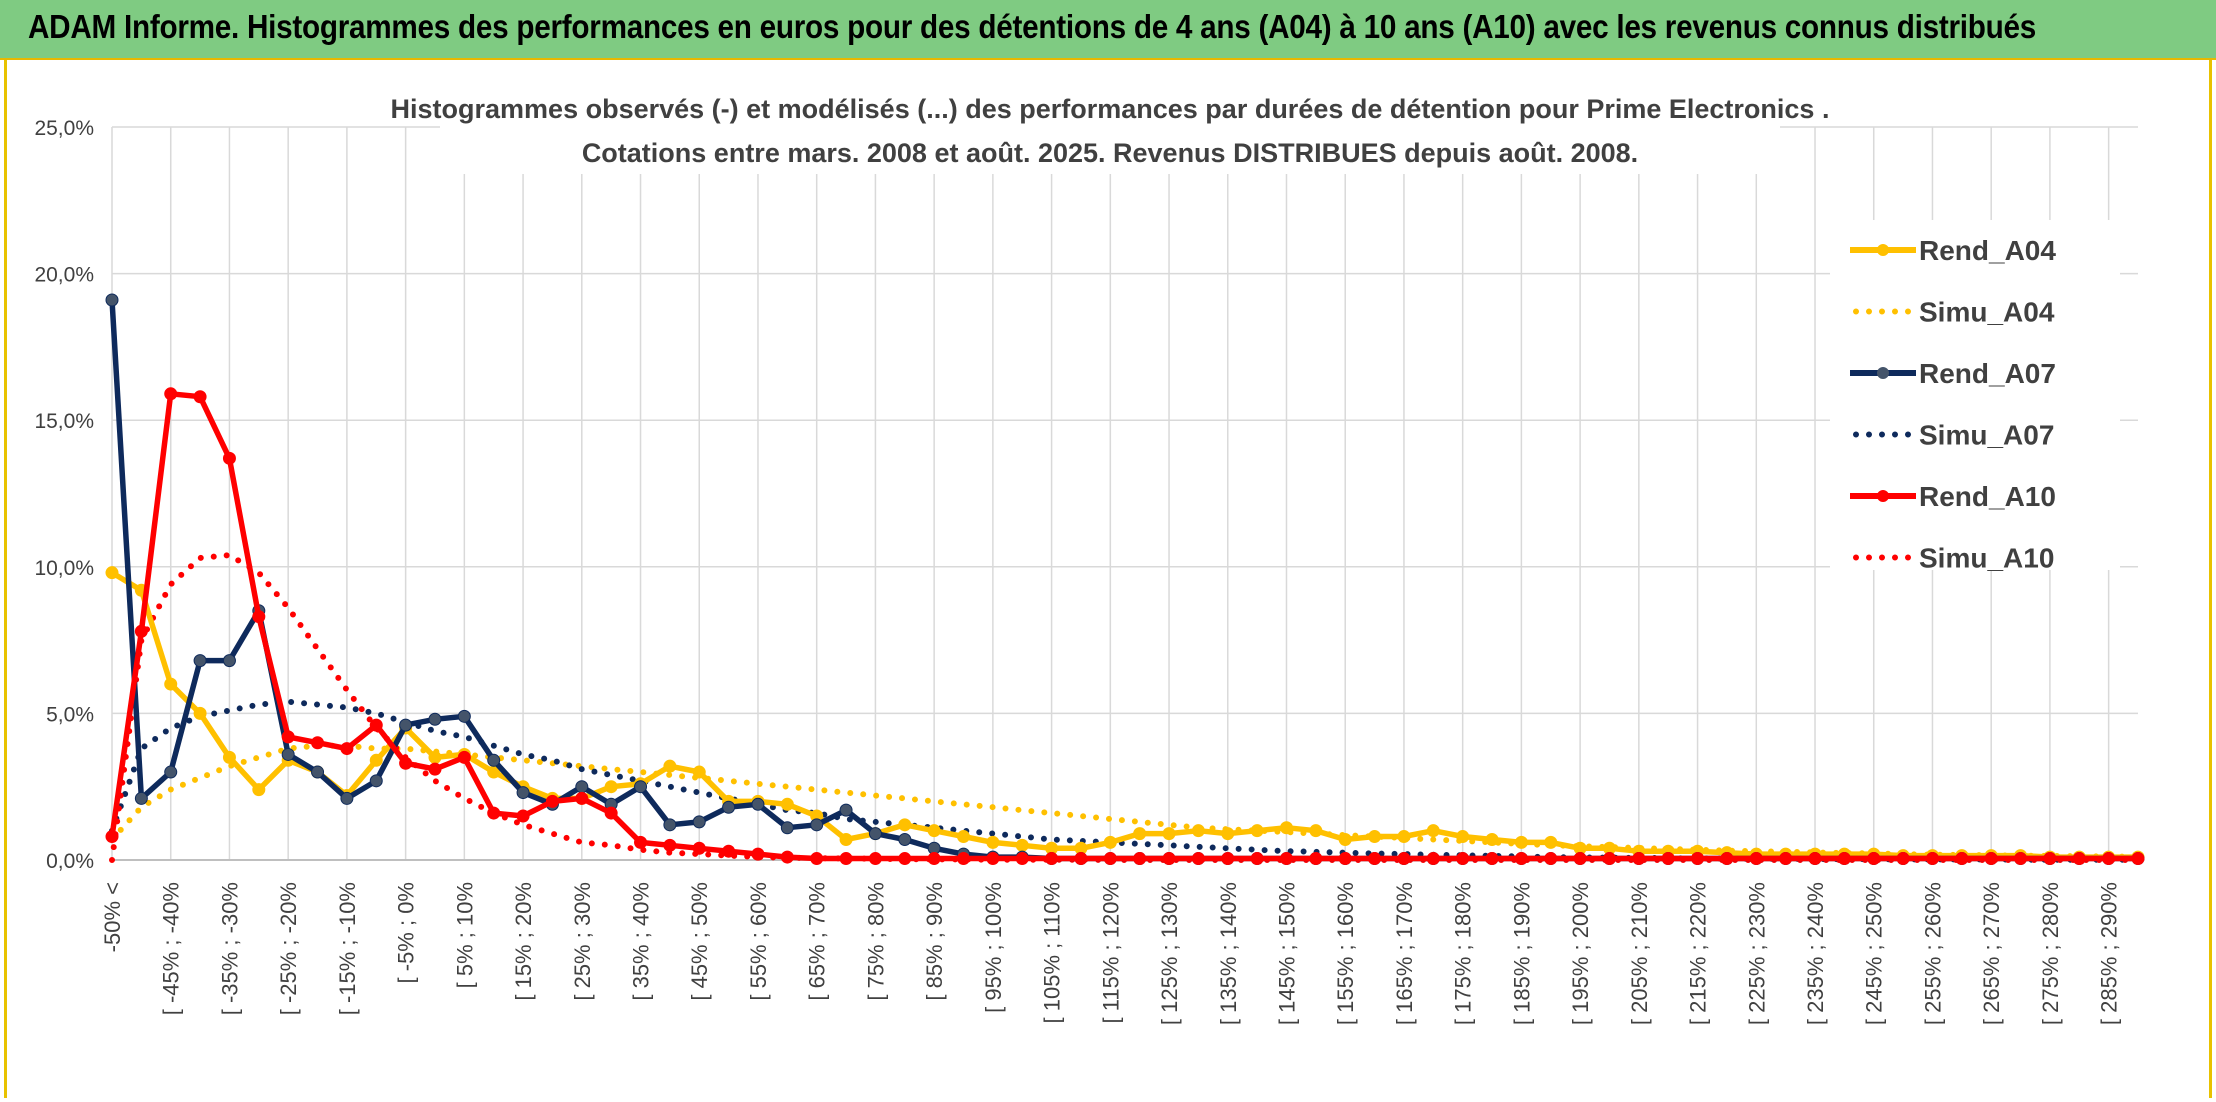  I want to click on x-tick-label: [ 65% ; 70%, so click(817, 941).